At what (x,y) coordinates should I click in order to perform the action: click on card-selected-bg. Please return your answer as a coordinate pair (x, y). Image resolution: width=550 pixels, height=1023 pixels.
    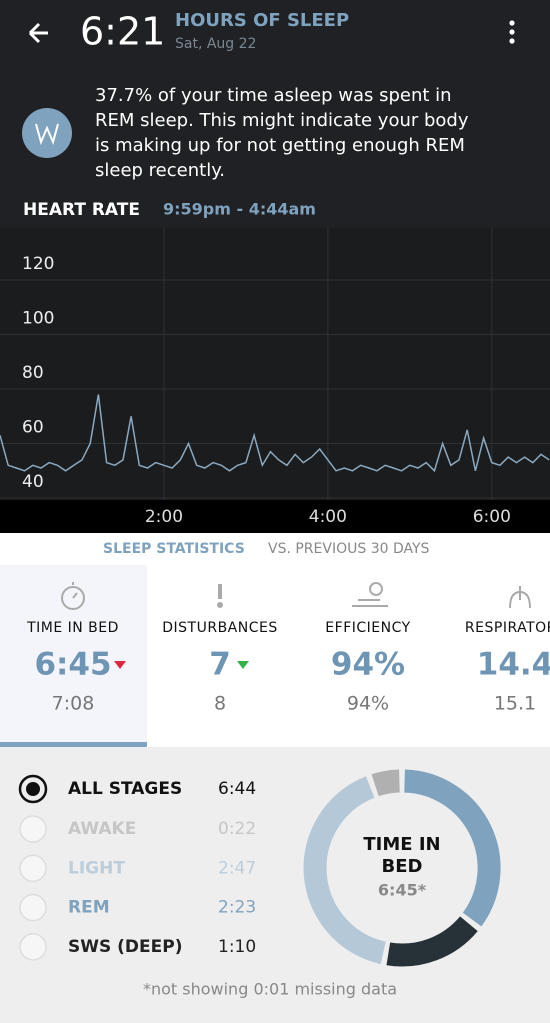
    Looking at the image, I should click on (73, 656).